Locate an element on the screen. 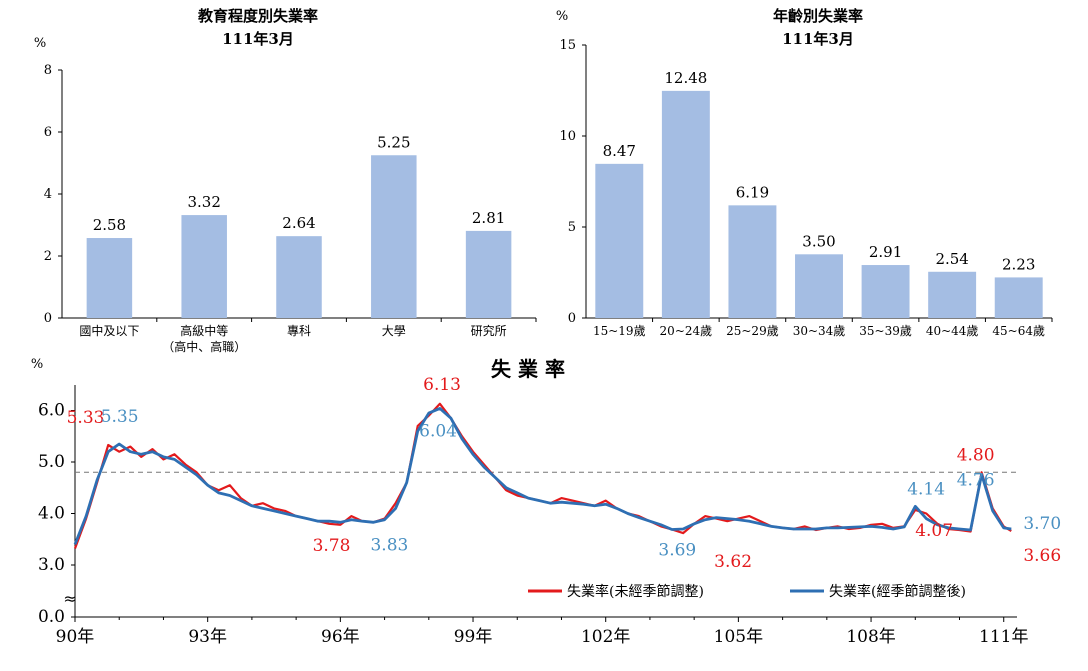 Image resolution: width=1088 pixels, height=671 pixels. y-tick-label: 0.0 is located at coordinates (51, 617).